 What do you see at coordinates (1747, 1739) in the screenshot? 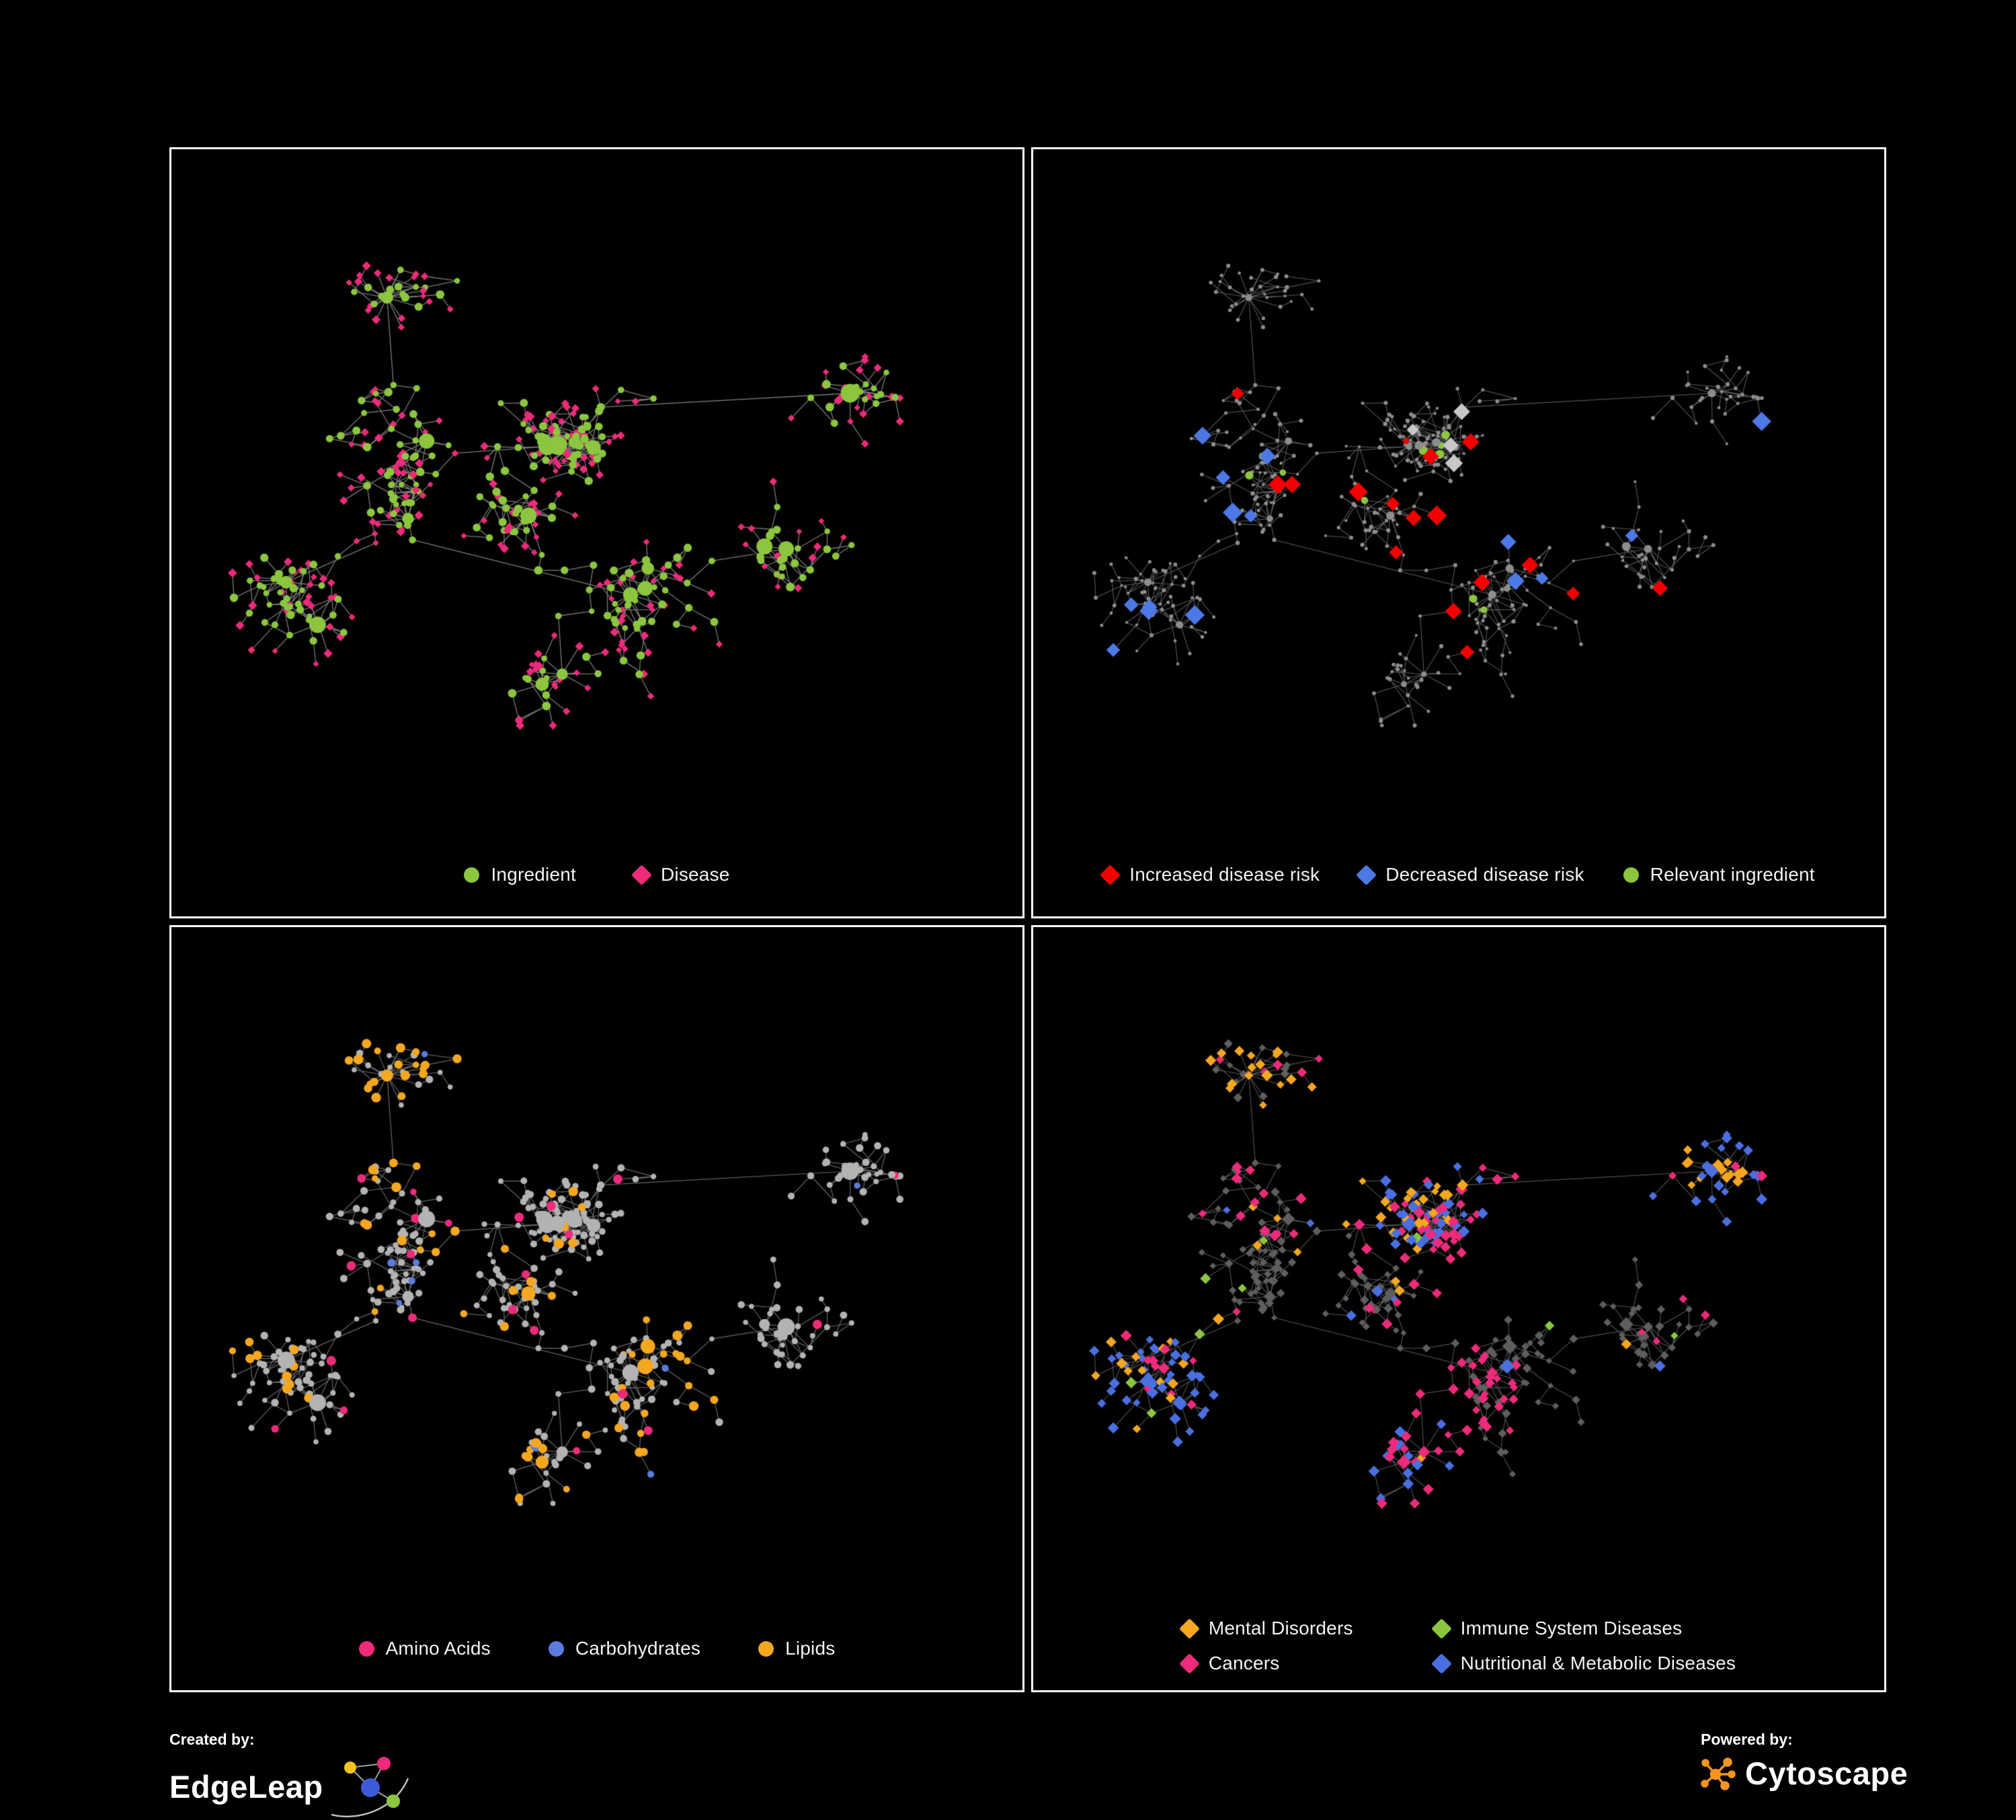
I see `powered-by-label: Powered by:` at bounding box center [1747, 1739].